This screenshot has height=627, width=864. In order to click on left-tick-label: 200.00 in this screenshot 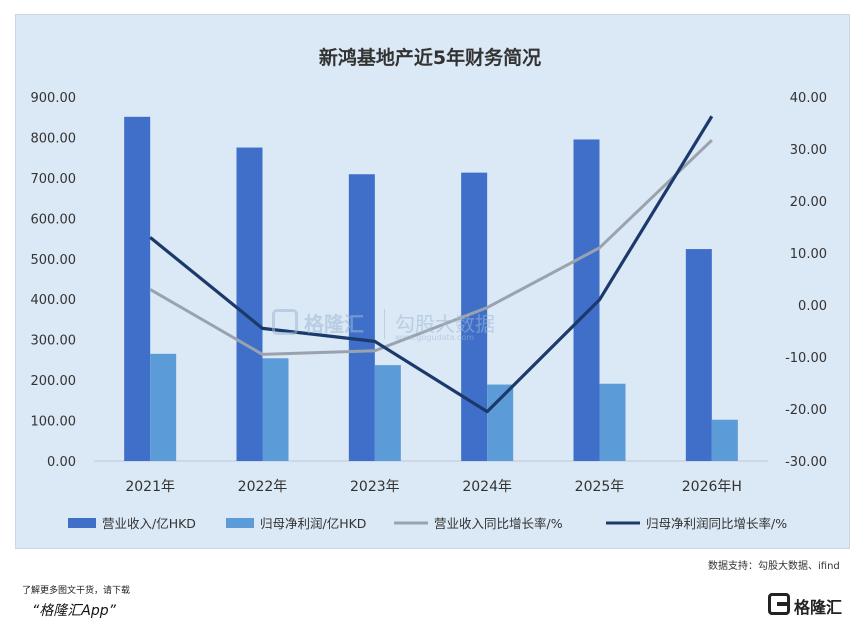, I will do `click(54, 381)`.